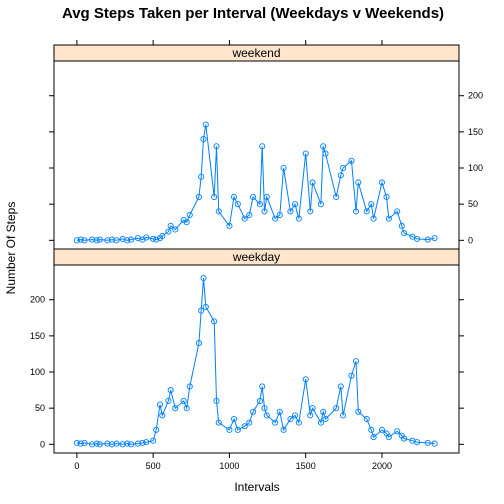 Image resolution: width=504 pixels, height=504 pixels. What do you see at coordinates (306, 466) in the screenshot?
I see `x-tick-label: 1500` at bounding box center [306, 466].